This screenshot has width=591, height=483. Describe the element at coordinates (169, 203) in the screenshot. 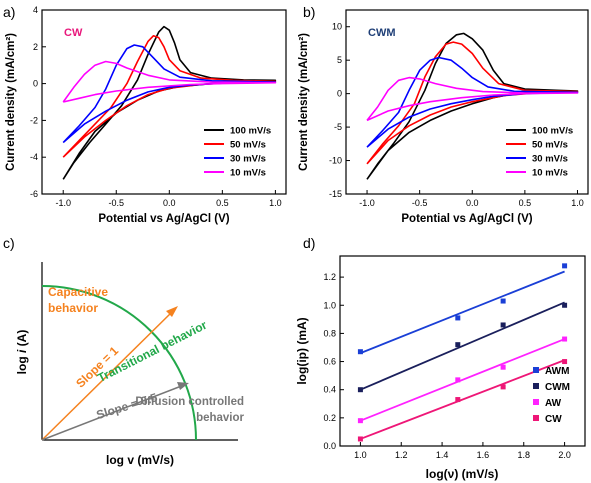

I see `x-tick-label: 0.0` at that location.